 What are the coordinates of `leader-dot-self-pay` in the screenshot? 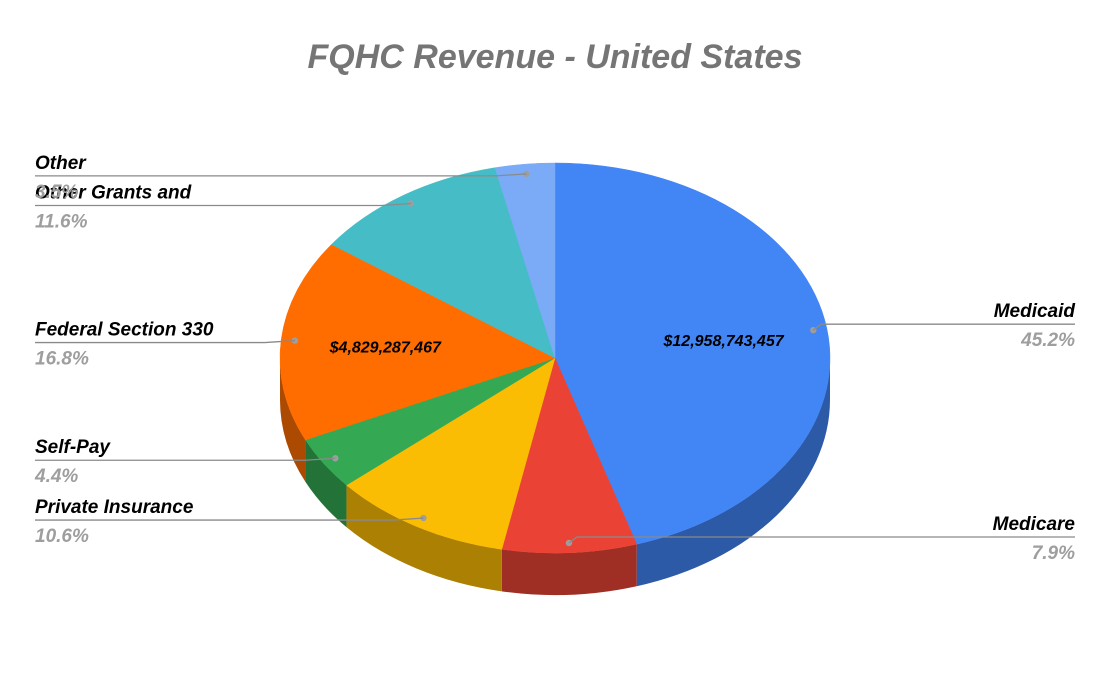 It's located at (335, 458).